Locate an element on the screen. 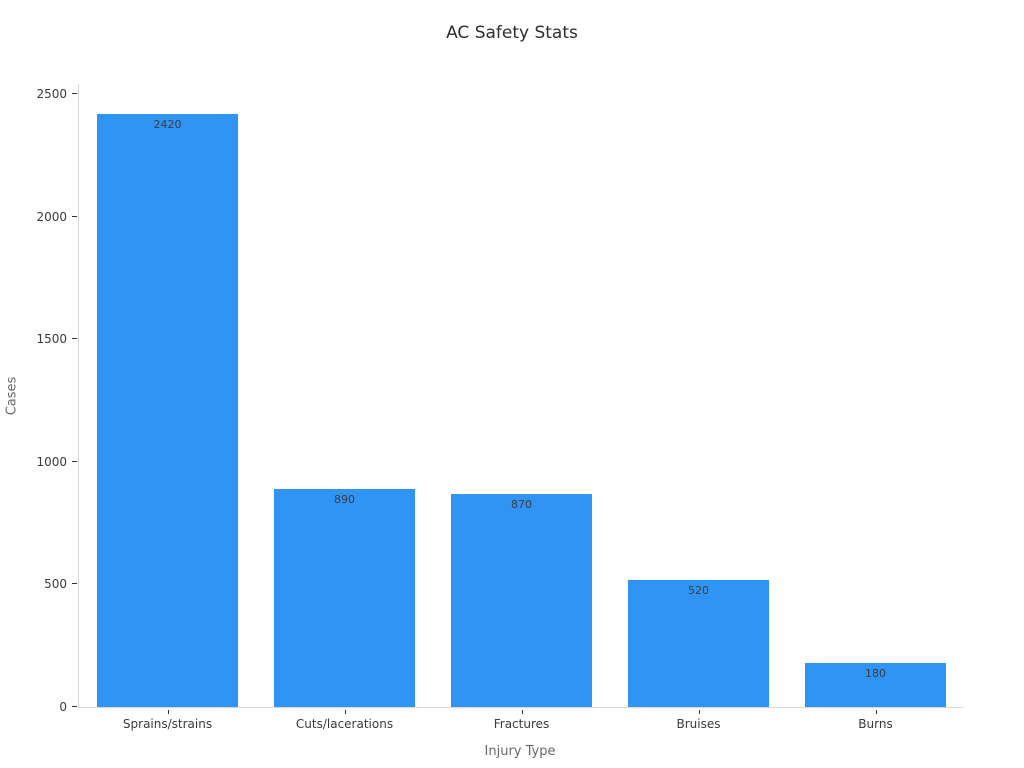 The height and width of the screenshot is (768, 1024). x-tick-label: Fractures is located at coordinates (521, 724).